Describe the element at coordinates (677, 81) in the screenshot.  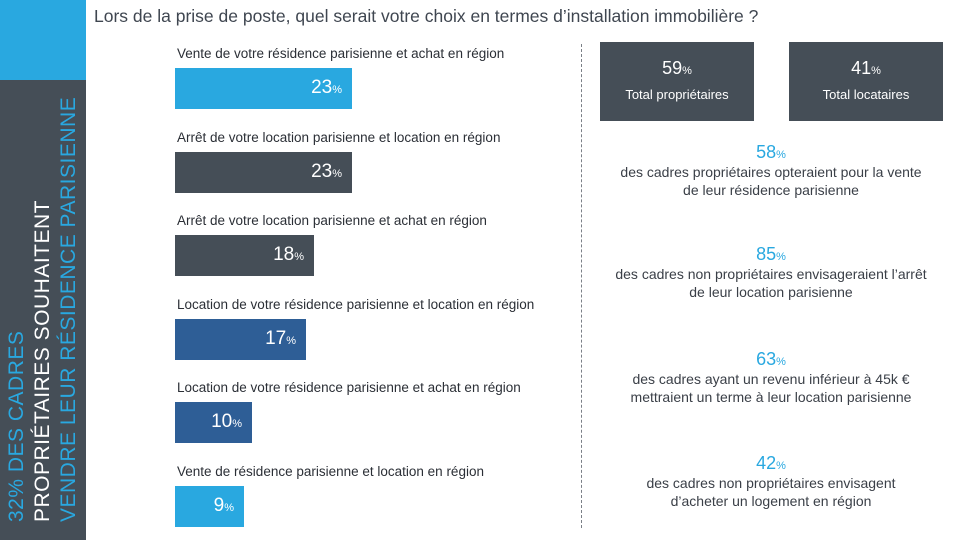
I see `kpi-total-owners: 59% Total propriétaires` at that location.